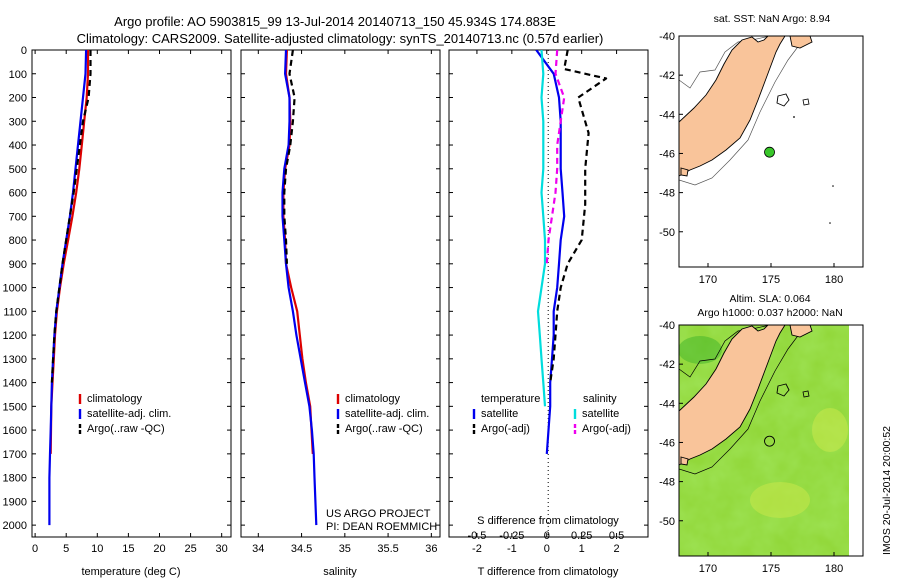  I want to click on x-tick-label: 36, so click(431, 549).